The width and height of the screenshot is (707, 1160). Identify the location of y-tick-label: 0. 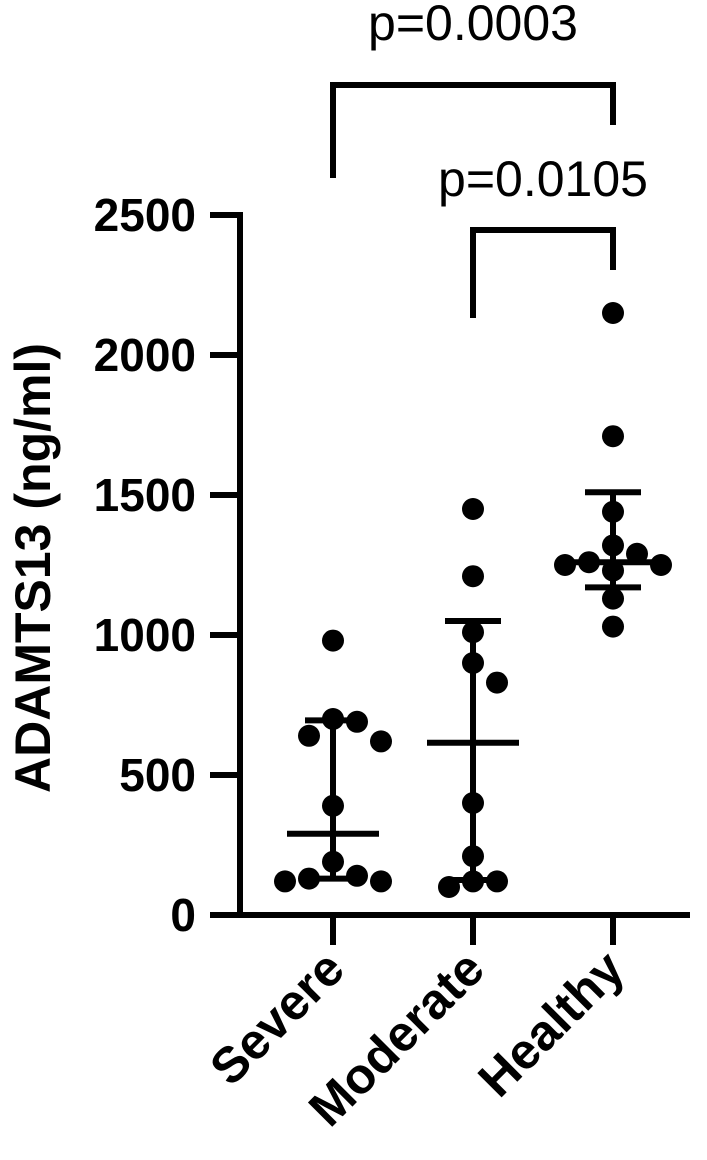
(183, 915).